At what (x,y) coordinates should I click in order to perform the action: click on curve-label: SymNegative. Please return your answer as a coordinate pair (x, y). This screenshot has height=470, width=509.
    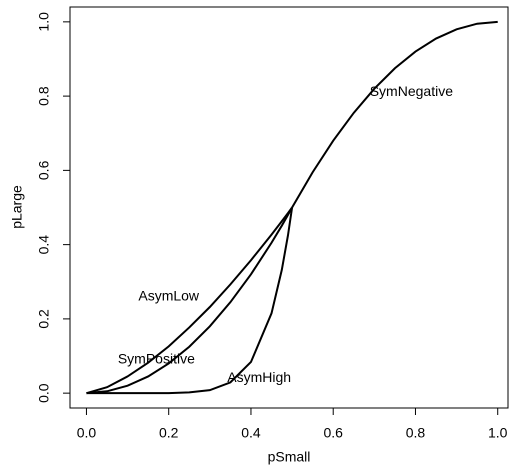
    Looking at the image, I should click on (411, 91).